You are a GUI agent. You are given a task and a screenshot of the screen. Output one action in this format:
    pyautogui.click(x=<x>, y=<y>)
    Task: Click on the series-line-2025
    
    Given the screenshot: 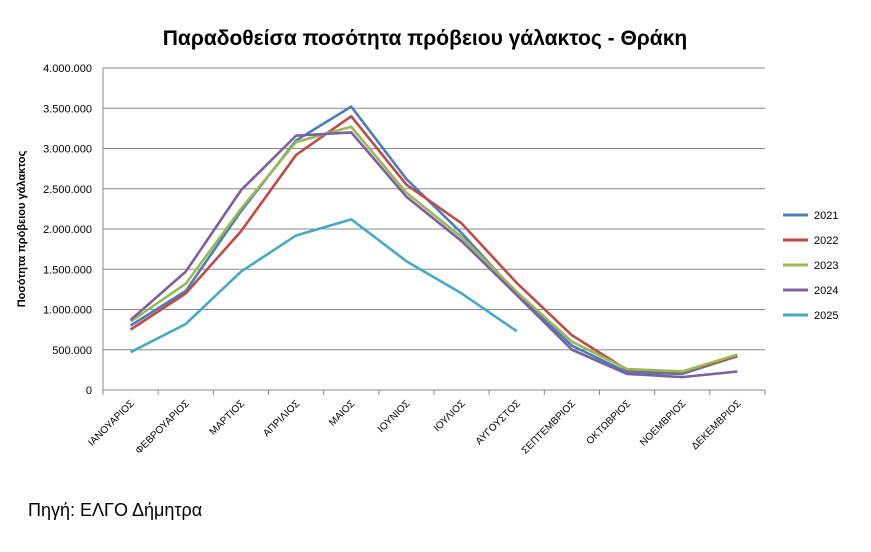 What is the action you would take?
    pyautogui.click(x=323, y=286)
    